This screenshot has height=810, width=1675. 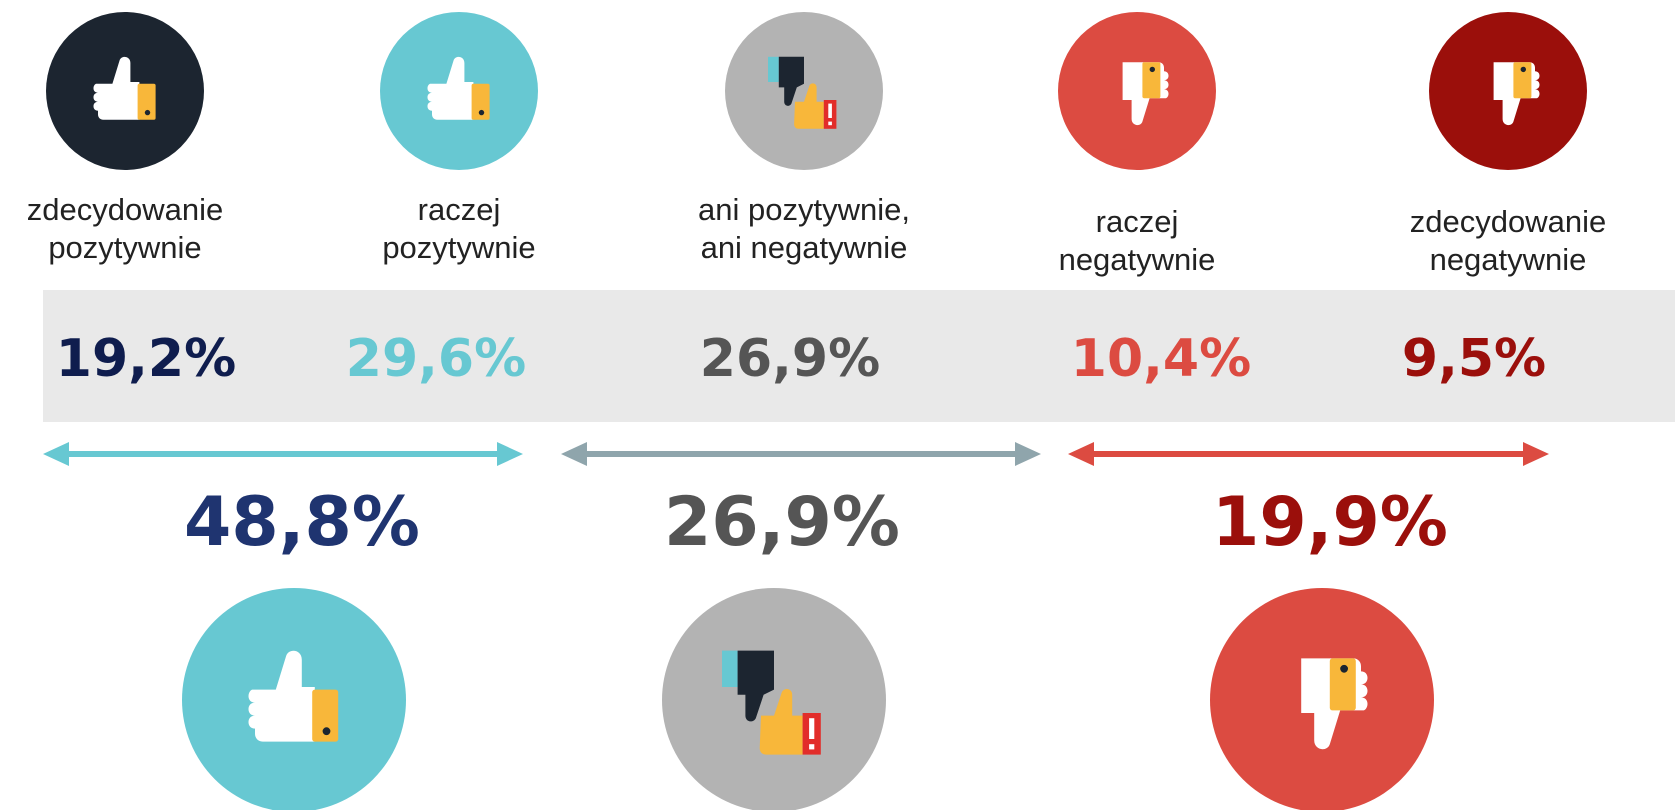 I want to click on category-value: 19,2%, so click(x=146, y=359).